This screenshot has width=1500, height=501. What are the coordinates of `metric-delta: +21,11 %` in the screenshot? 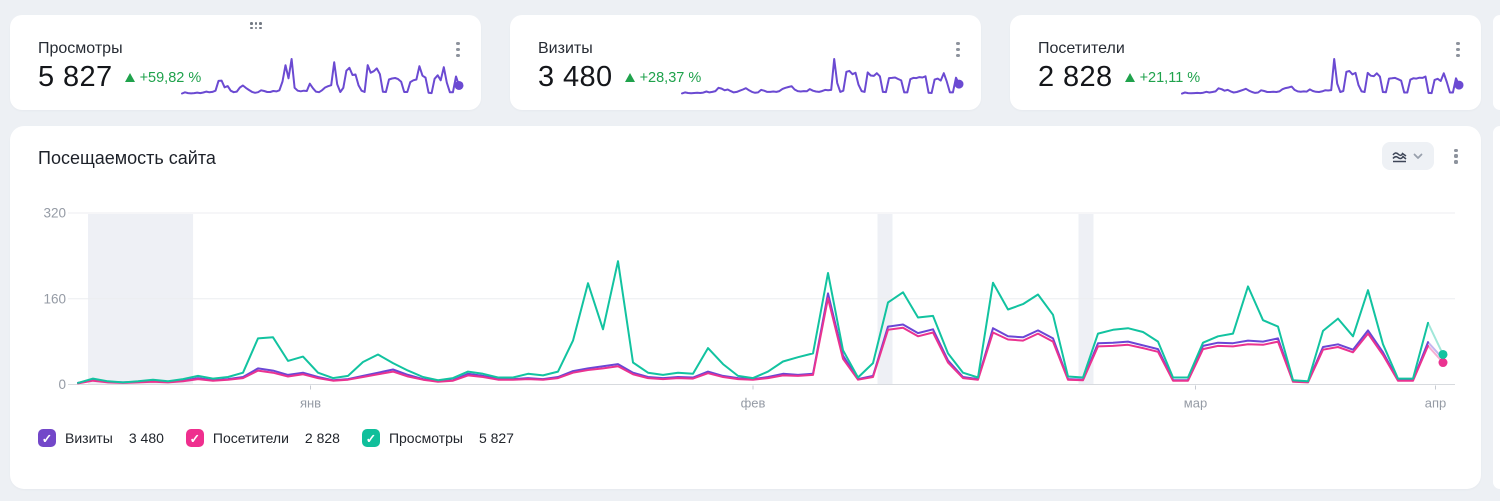 It's located at (1162, 78).